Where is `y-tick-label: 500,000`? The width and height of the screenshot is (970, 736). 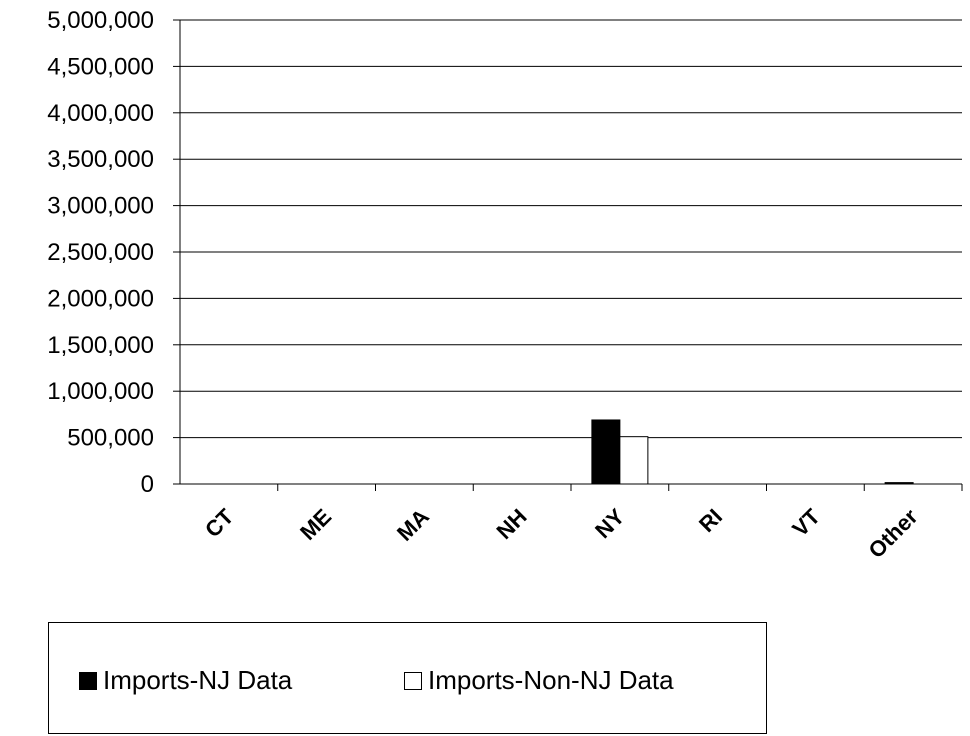 y-tick-label: 500,000 is located at coordinates (110, 438).